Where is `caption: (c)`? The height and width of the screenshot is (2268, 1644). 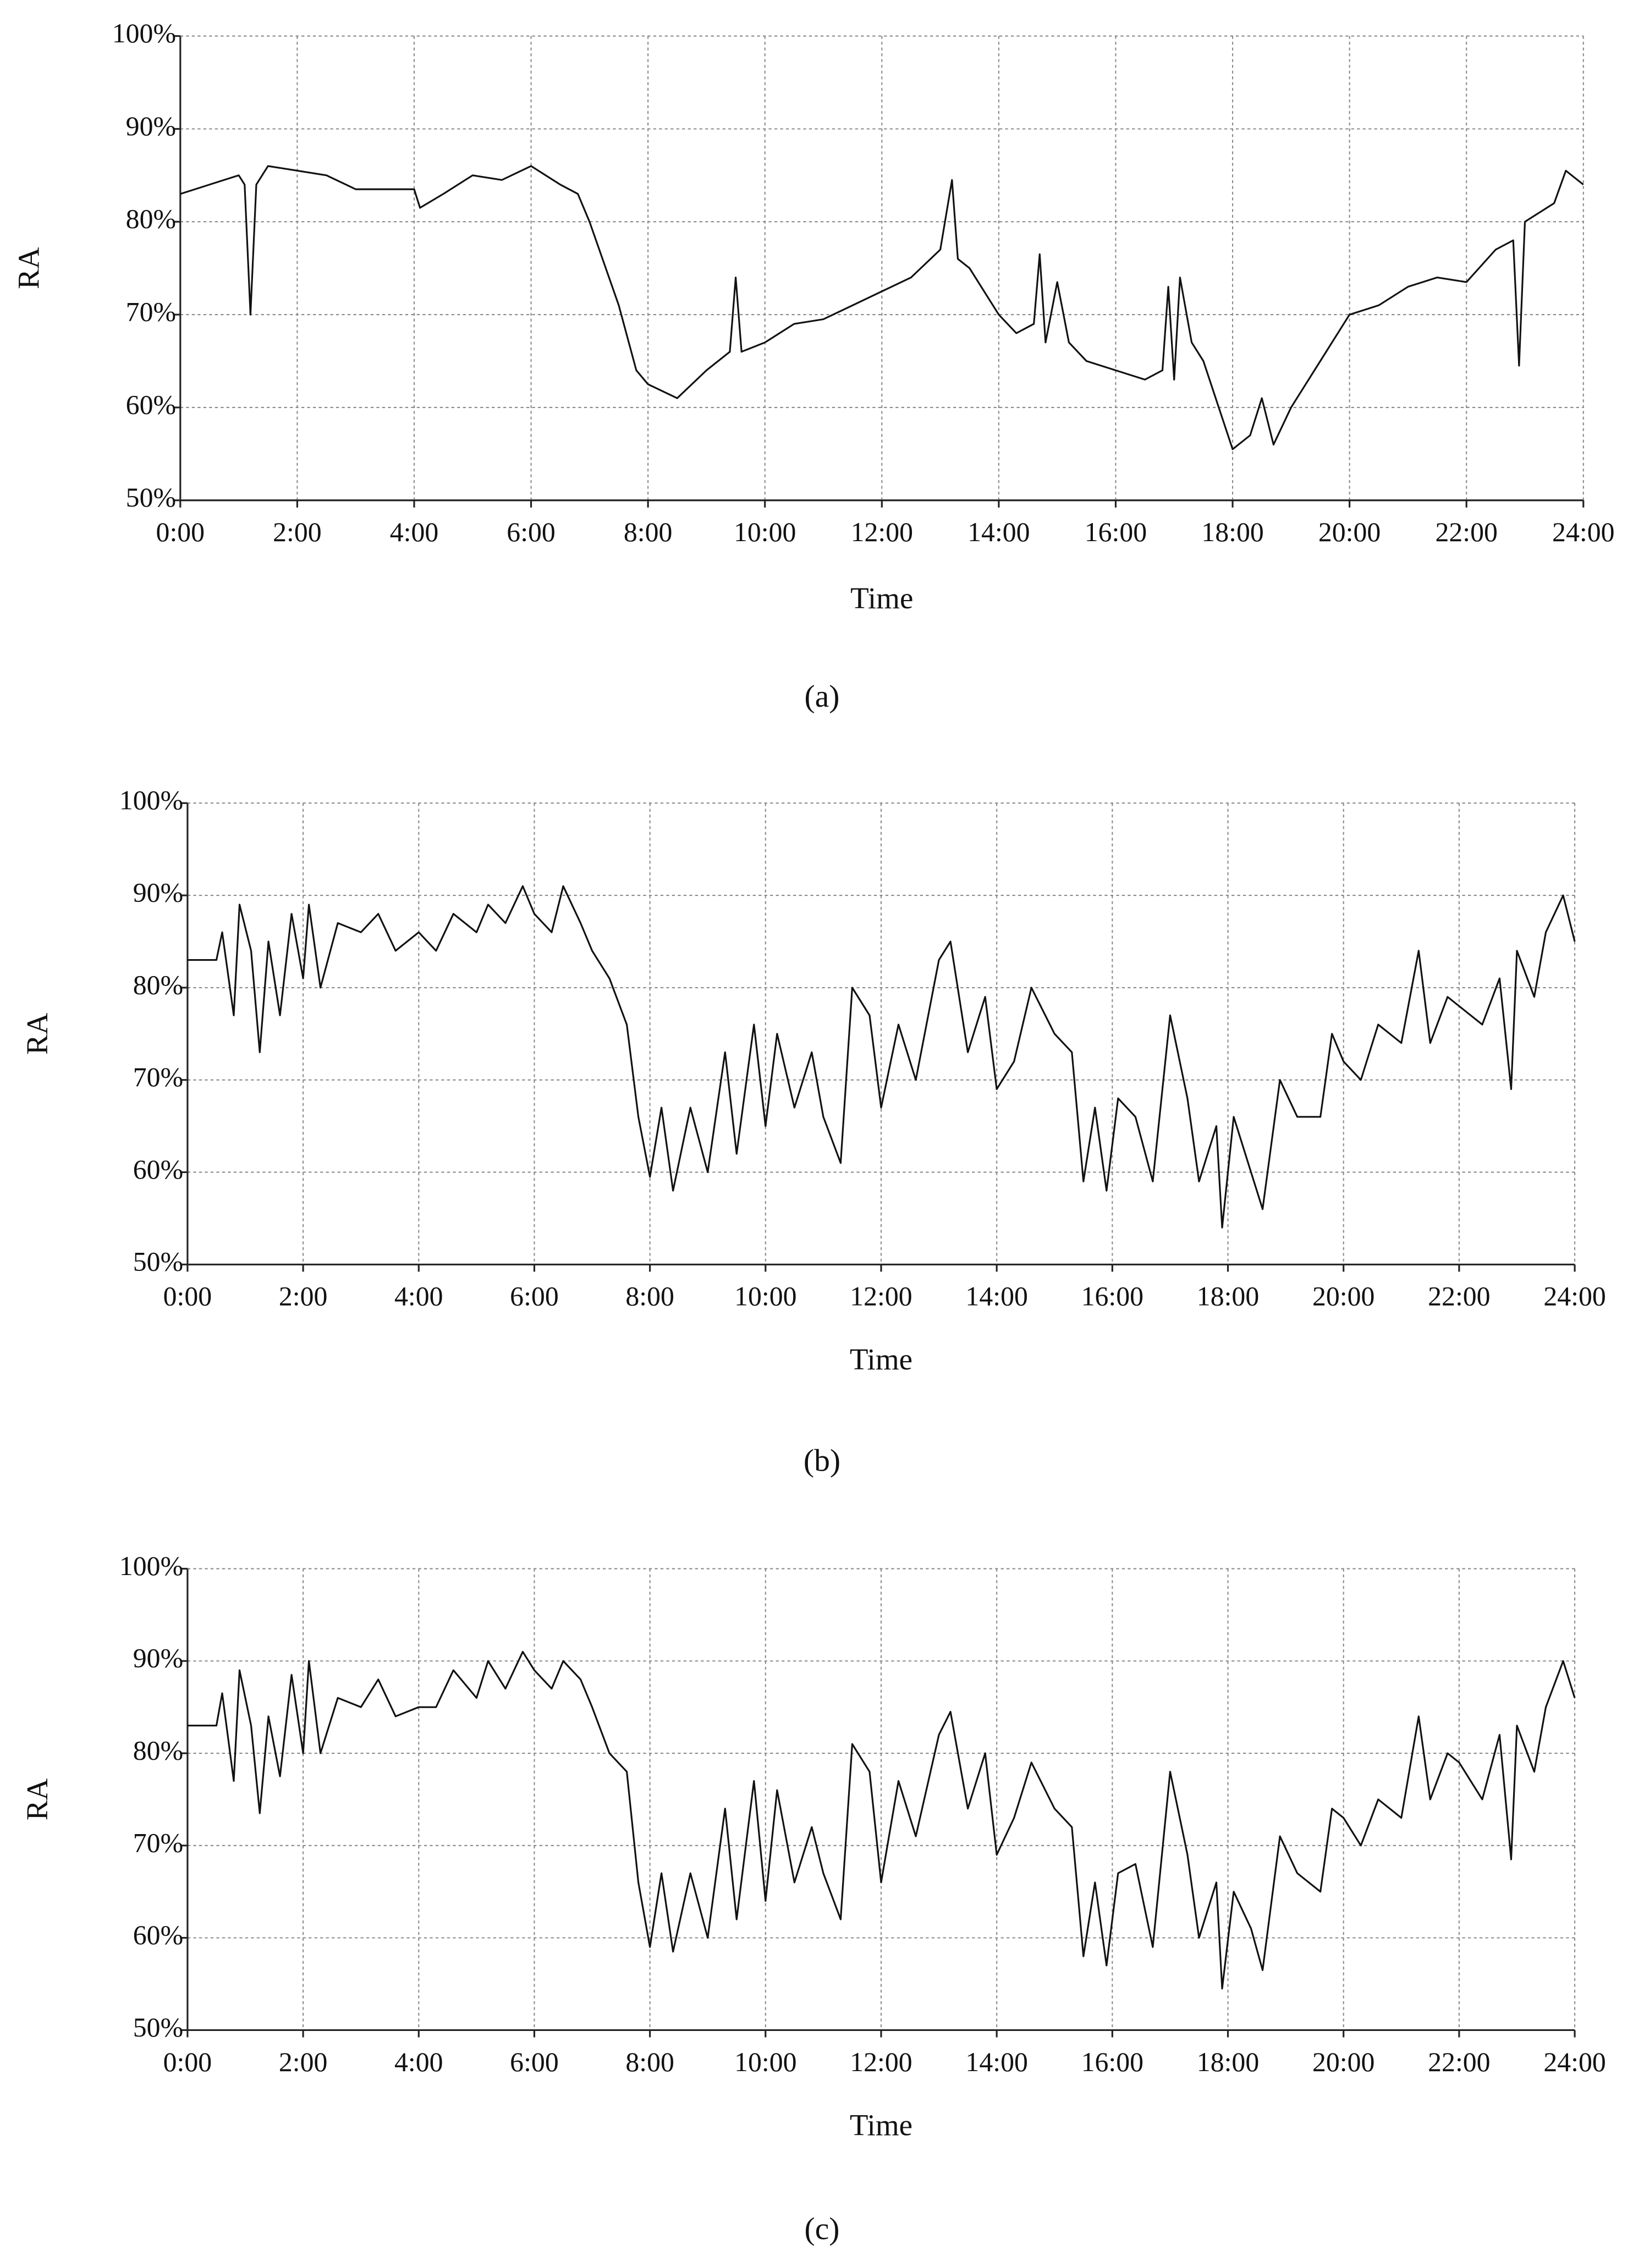 caption: (c) is located at coordinates (822, 2229).